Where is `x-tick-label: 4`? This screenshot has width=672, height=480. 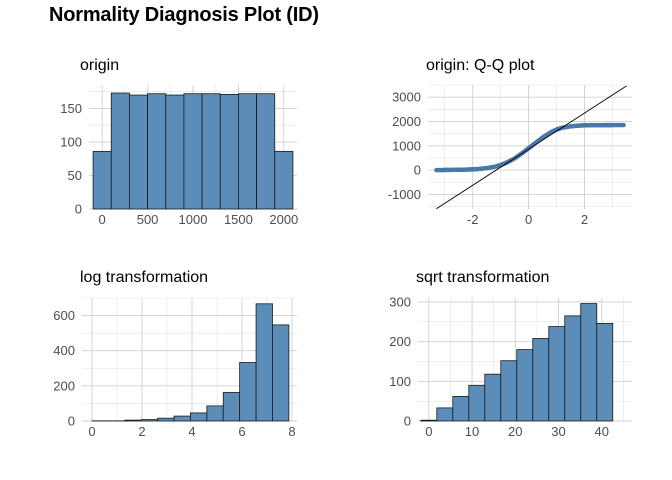 x-tick-label: 4 is located at coordinates (191, 431).